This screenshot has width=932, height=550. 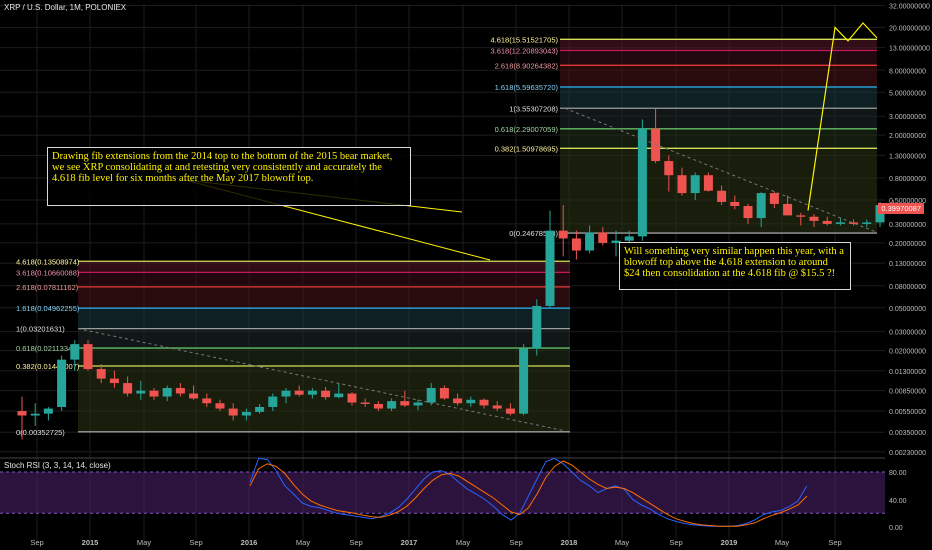 What do you see at coordinates (909, 6) in the screenshot?
I see `price-tick-label: 32.00000000` at bounding box center [909, 6].